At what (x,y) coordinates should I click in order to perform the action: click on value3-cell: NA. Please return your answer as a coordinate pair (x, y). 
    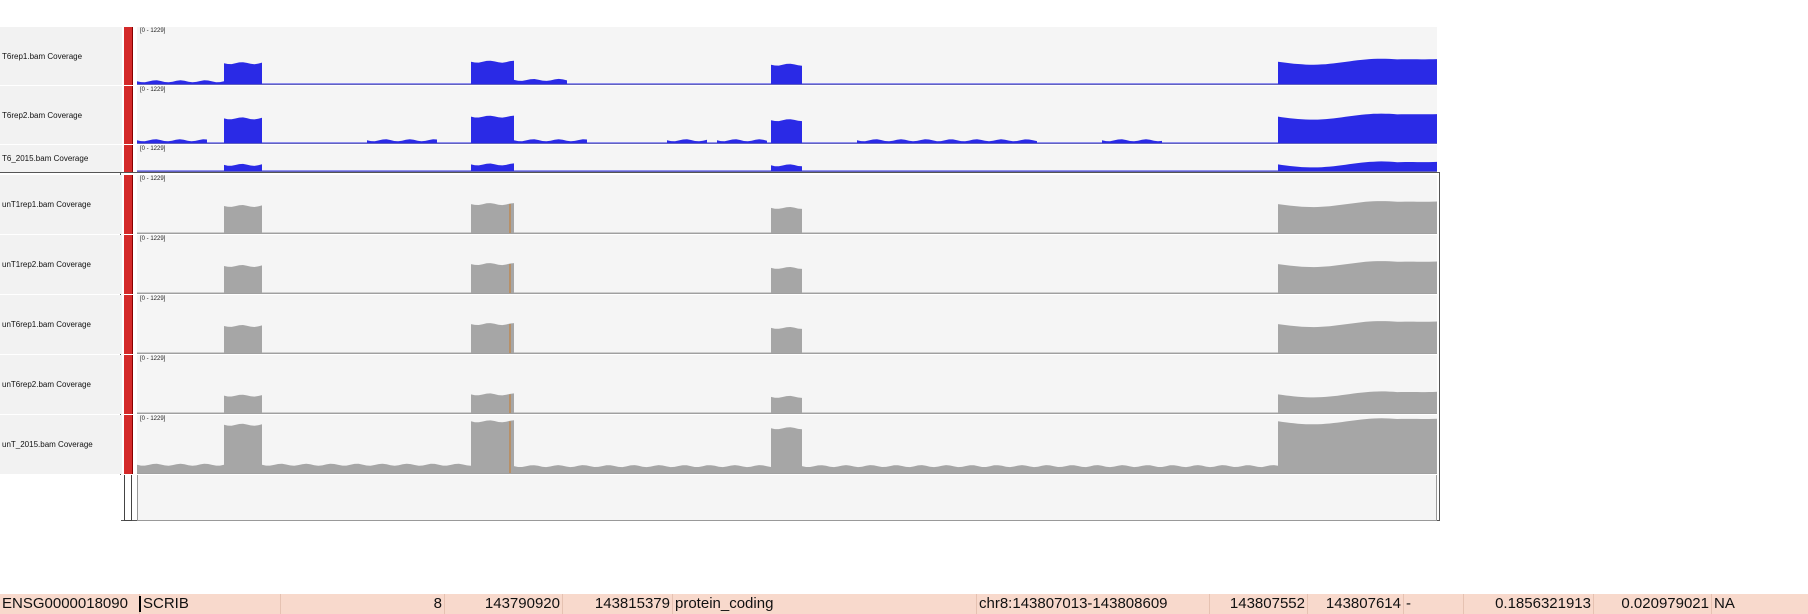
    Looking at the image, I should click on (1724, 603).